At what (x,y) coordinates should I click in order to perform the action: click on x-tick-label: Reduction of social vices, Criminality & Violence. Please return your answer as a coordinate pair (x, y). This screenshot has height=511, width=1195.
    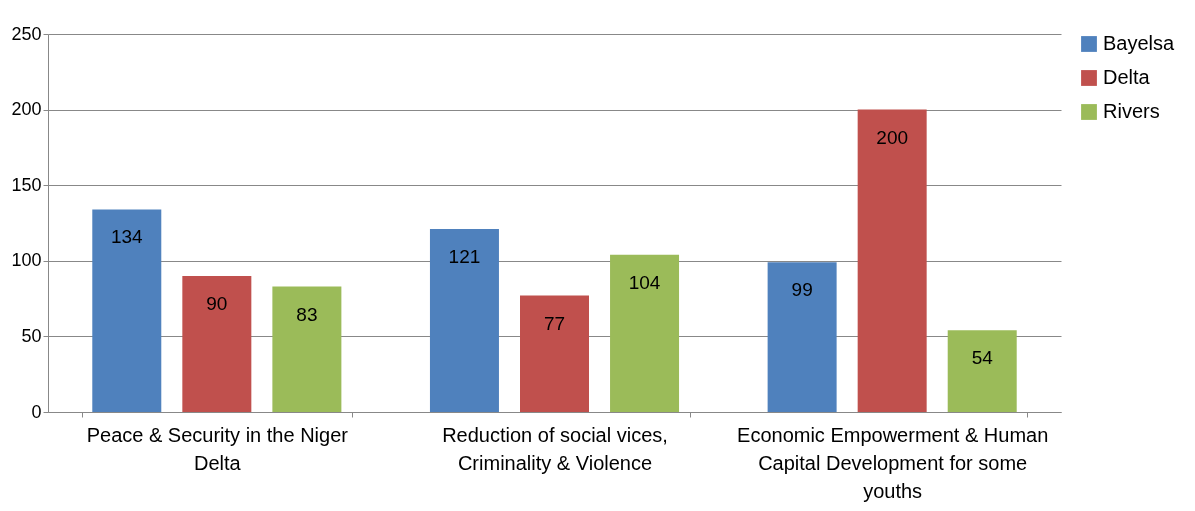
    Looking at the image, I should click on (555, 448).